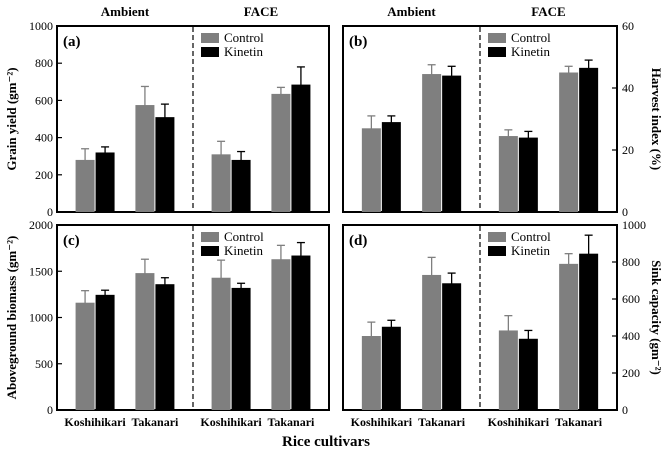  What do you see at coordinates (71, 241) in the screenshot?
I see `p3-panel-label: (c)` at bounding box center [71, 241].